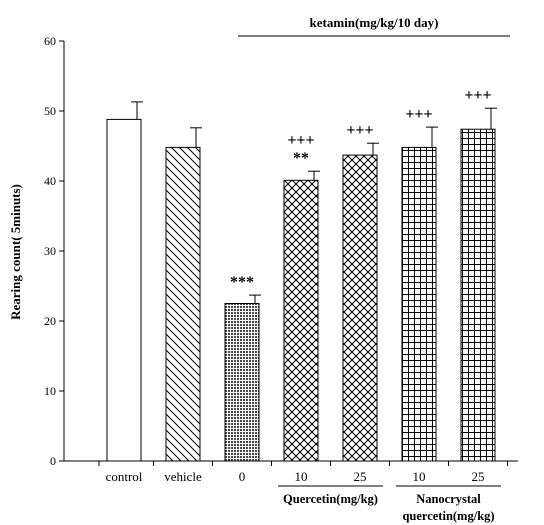 The height and width of the screenshot is (525, 544). Describe the element at coordinates (183, 476) in the screenshot. I see `x-tick-label: vehicle` at that location.